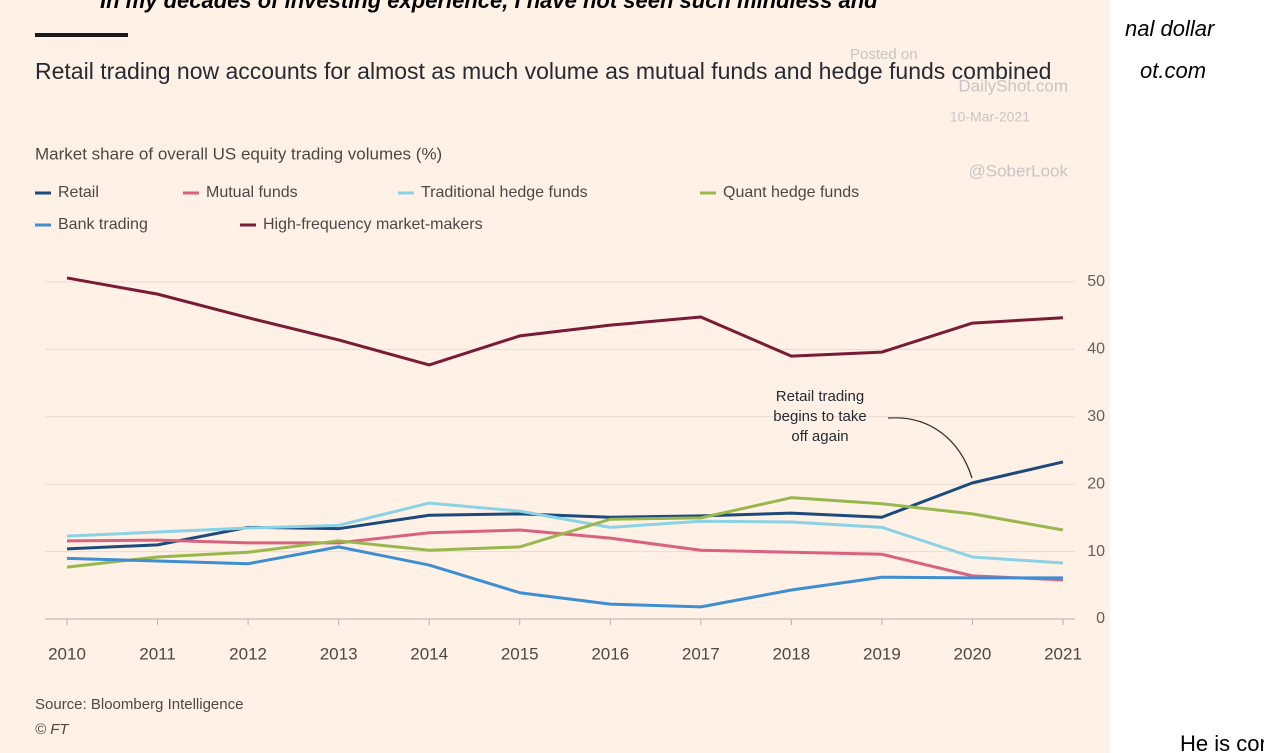 Image resolution: width=1264 pixels, height=753 pixels. I want to click on x-tick-label: 2013, so click(339, 653).